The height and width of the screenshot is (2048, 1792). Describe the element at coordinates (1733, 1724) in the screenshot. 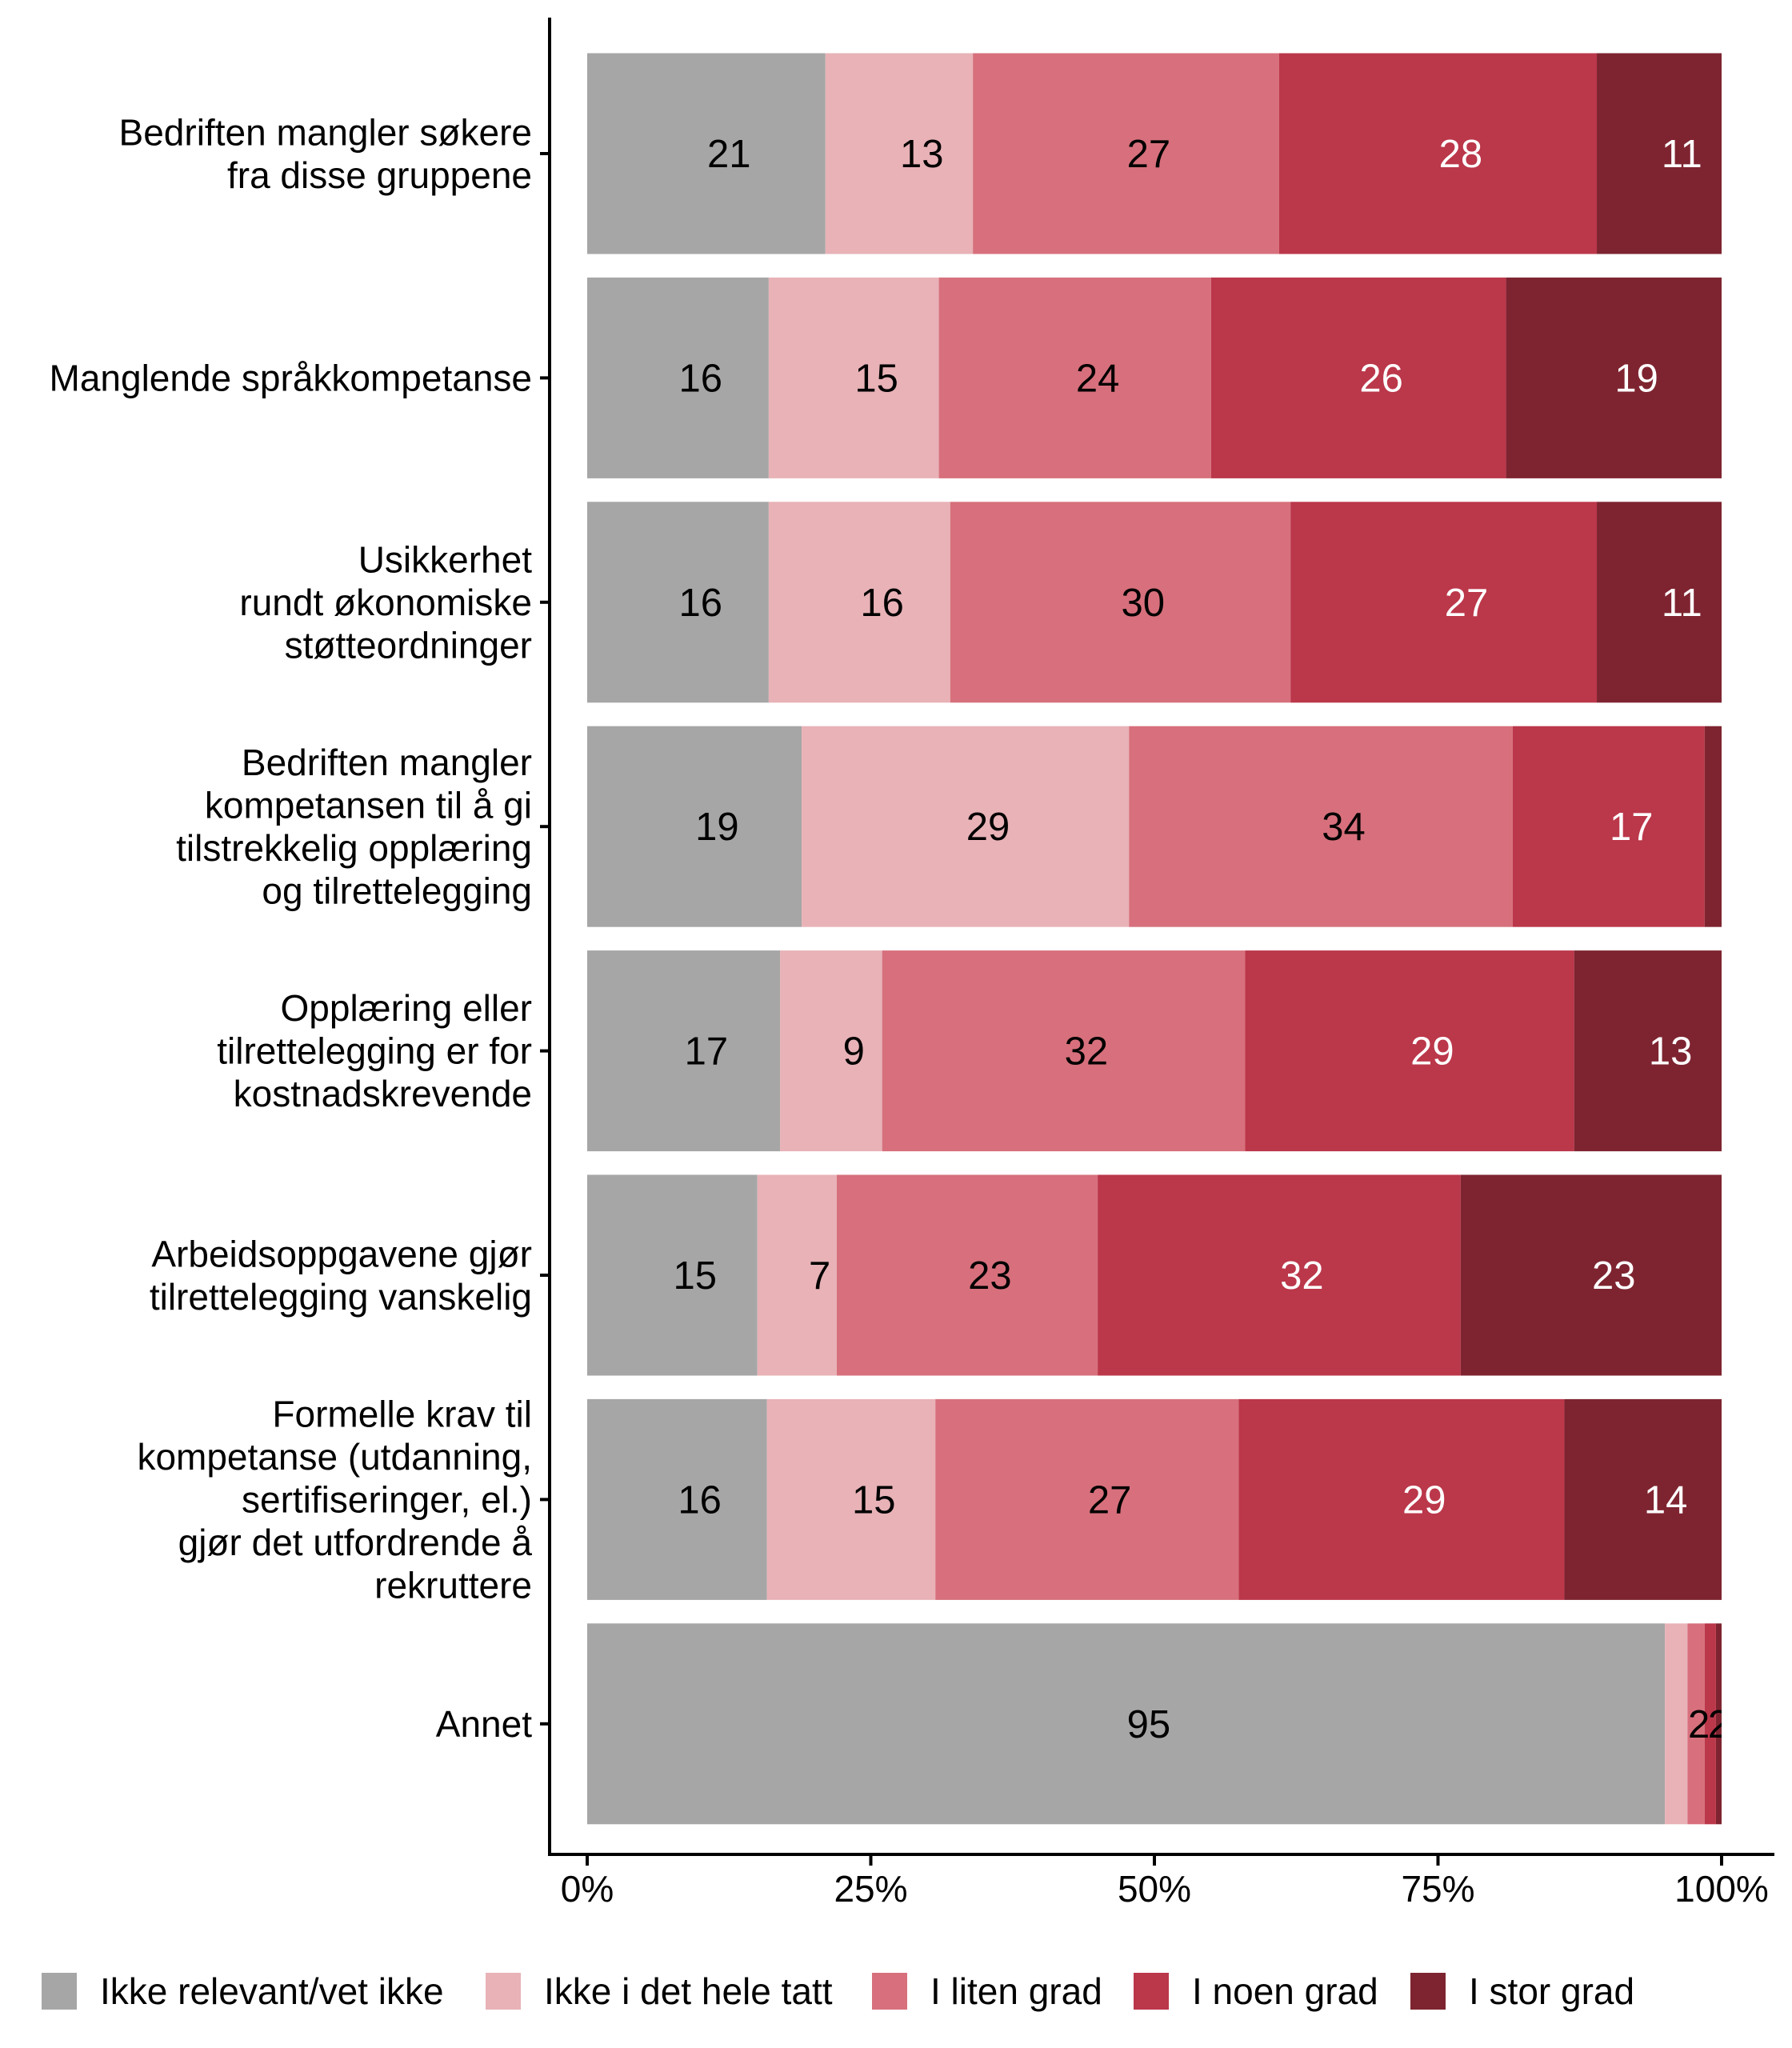

I see `data-label-i-noen-grad-row-8: 1` at that location.